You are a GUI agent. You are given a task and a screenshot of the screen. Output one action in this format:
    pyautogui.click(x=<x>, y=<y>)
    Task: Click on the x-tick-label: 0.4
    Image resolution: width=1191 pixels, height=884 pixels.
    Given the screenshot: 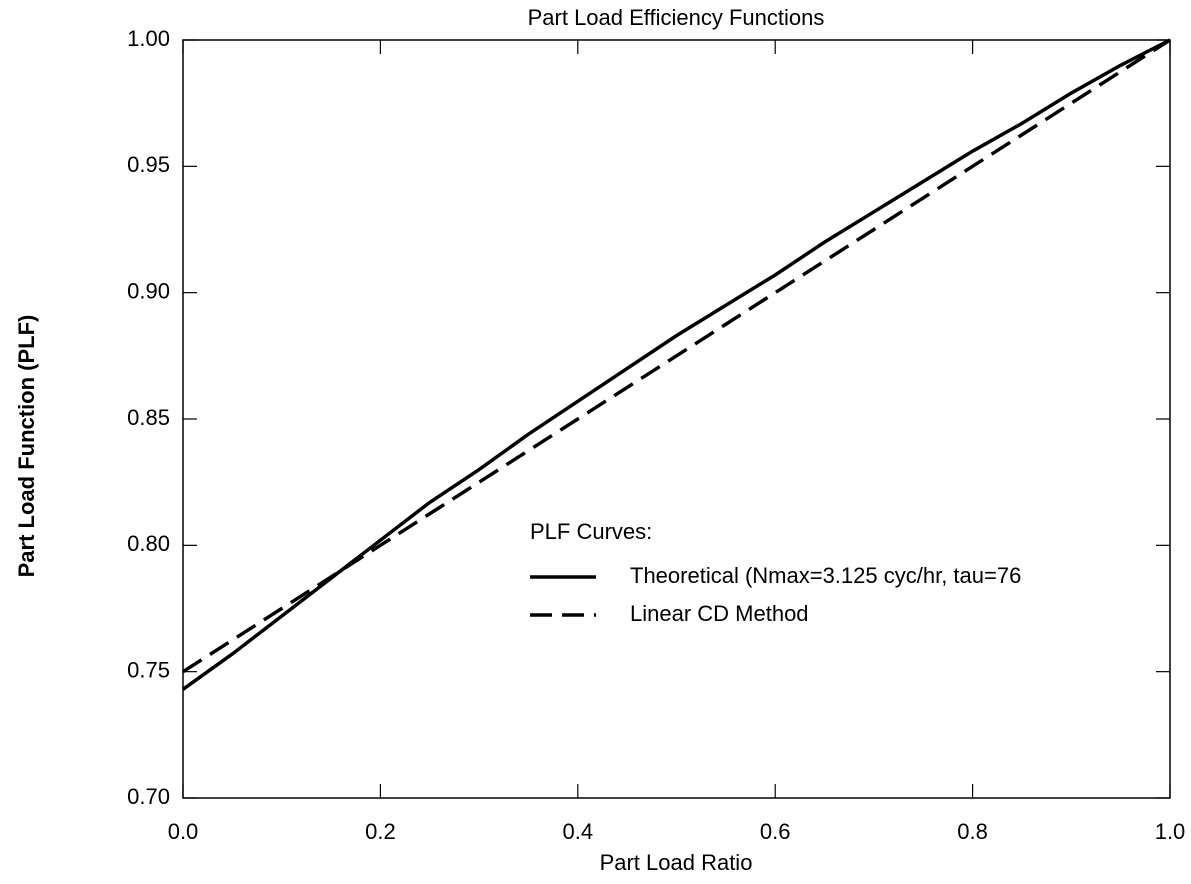 What is the action you would take?
    pyautogui.click(x=578, y=831)
    